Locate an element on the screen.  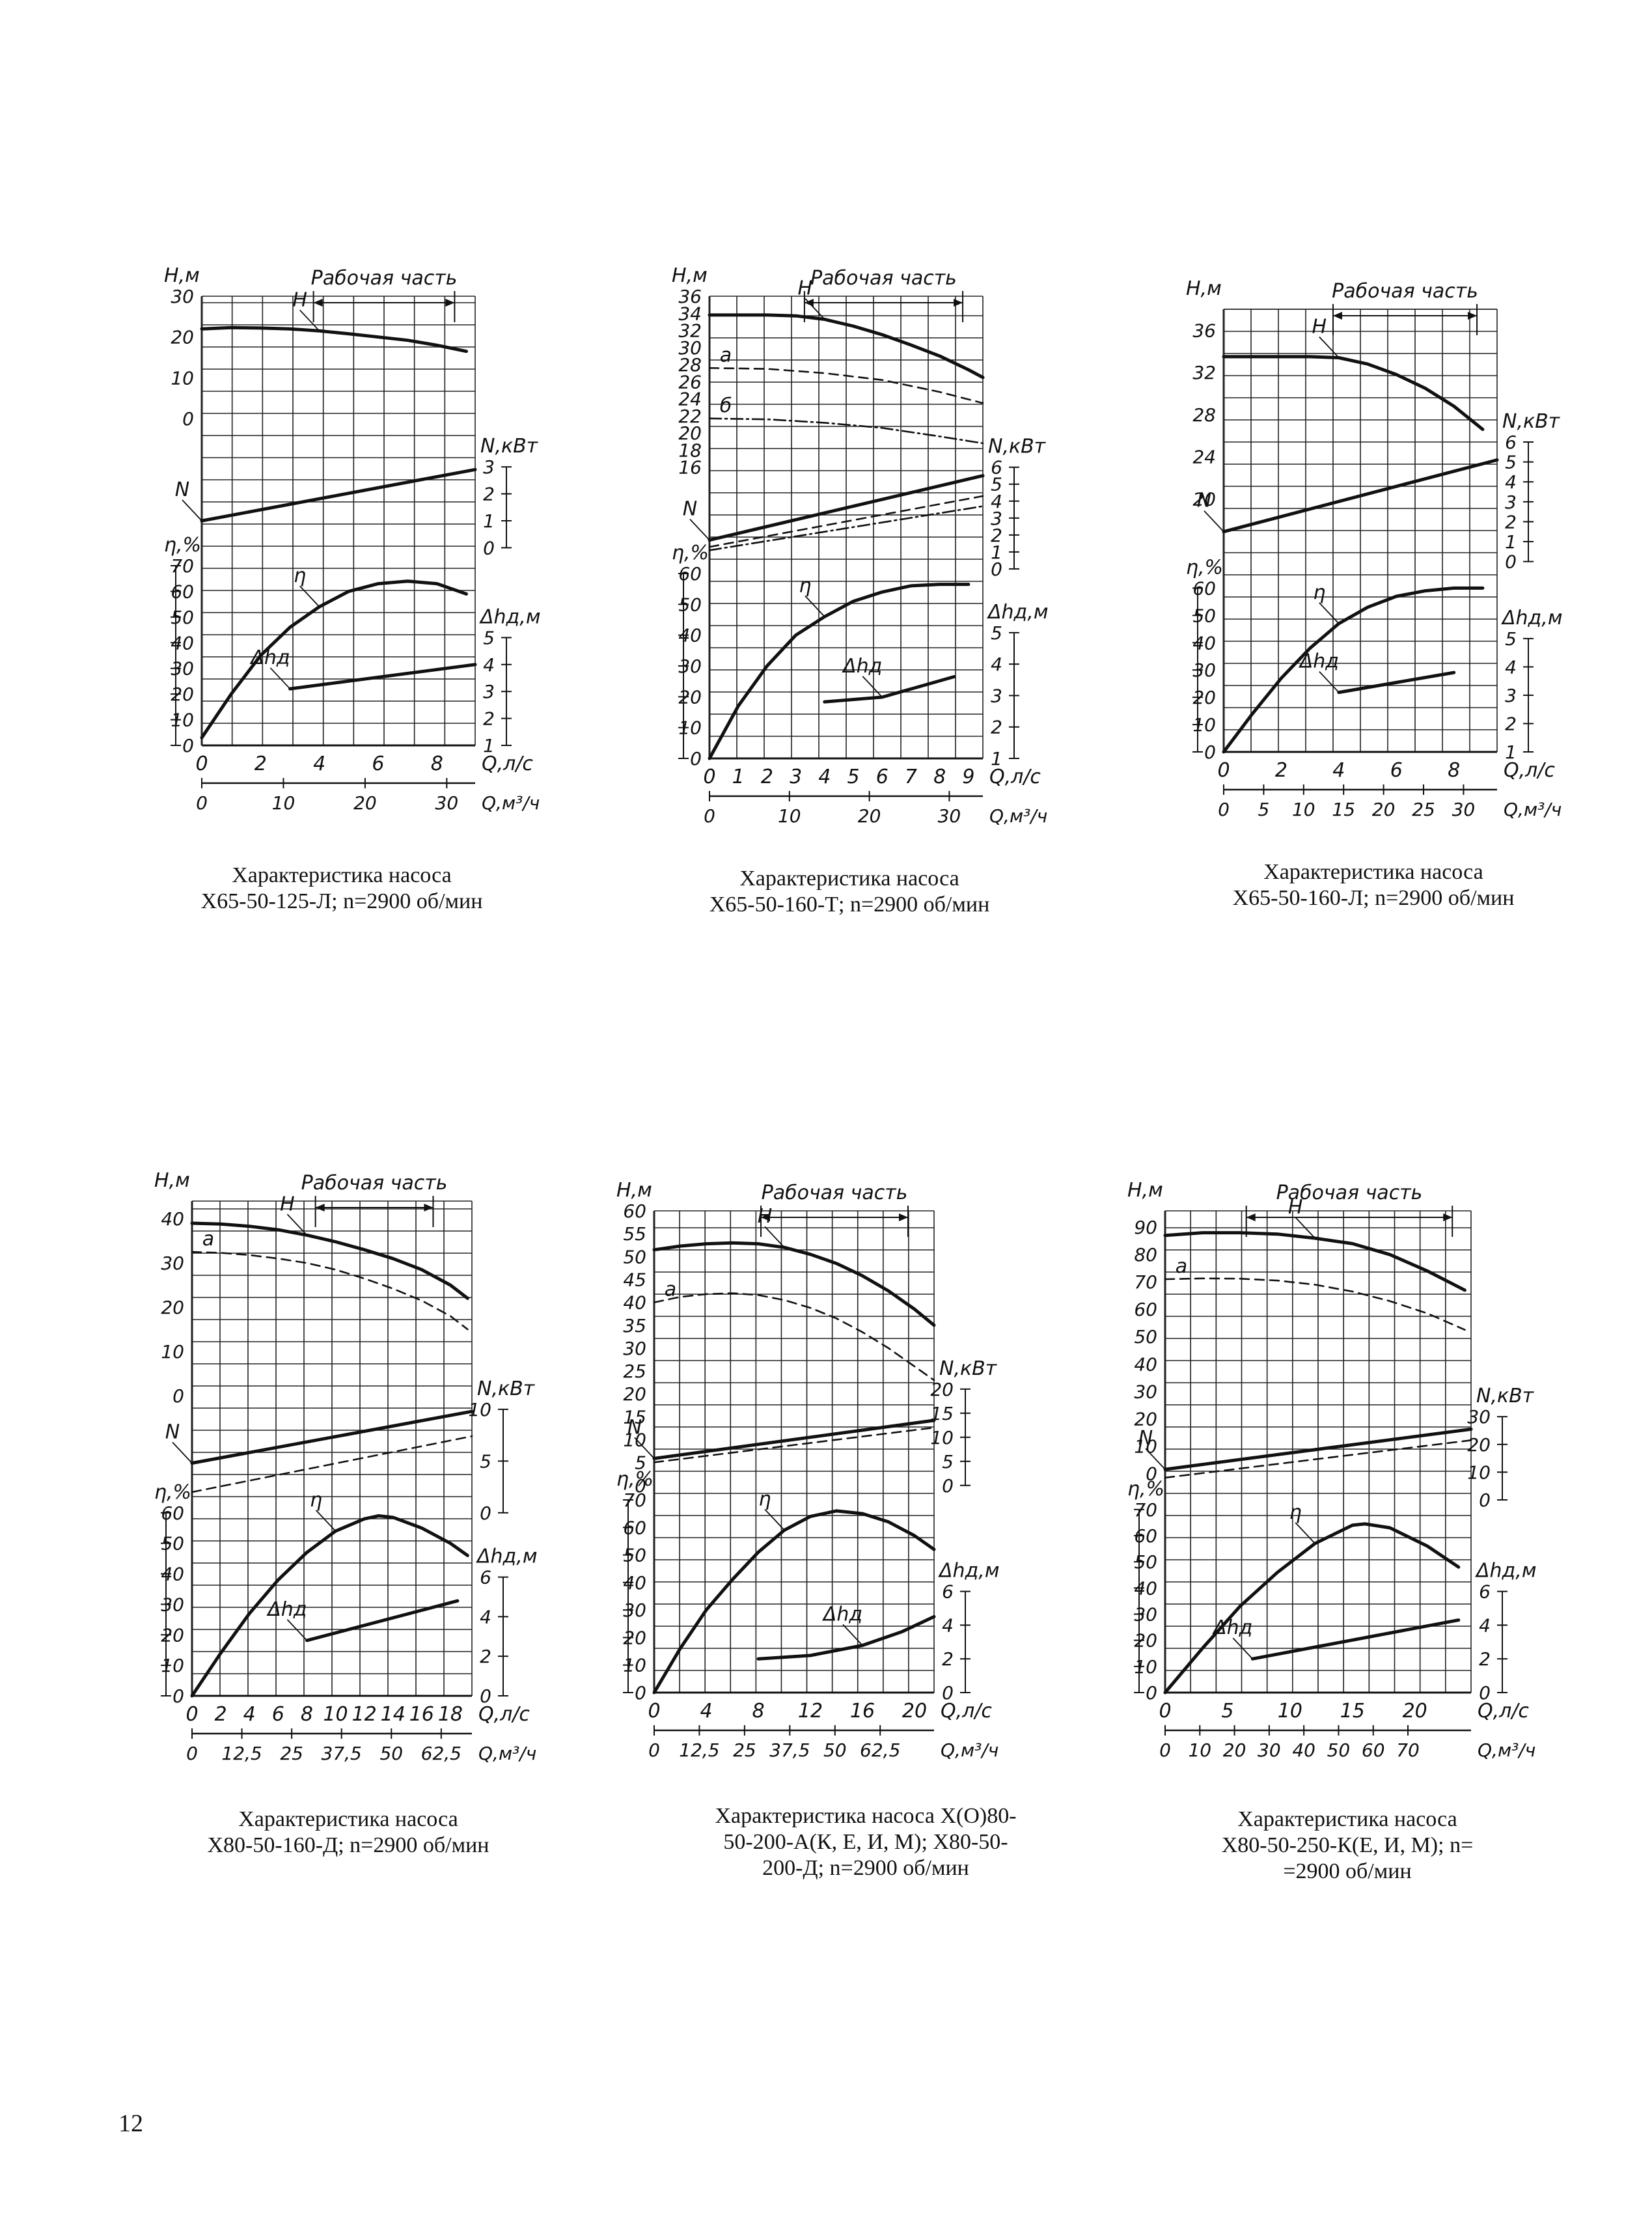
caption-line: Х80-50-250-К(Е, И, М); n= is located at coordinates (1347, 1845).